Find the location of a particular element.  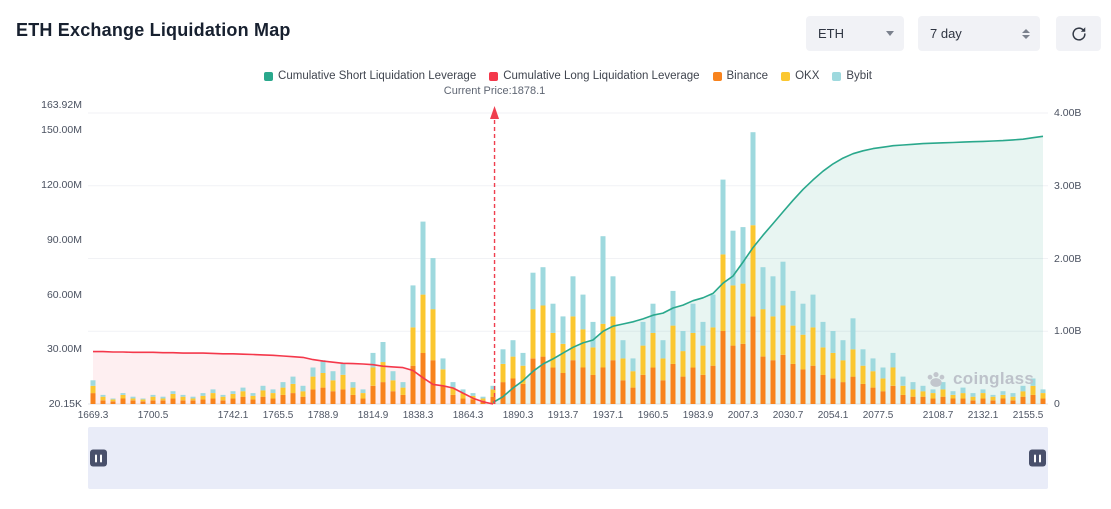

legend-item-cumulative-long-liquidation-leverage: Cumulative Long Liquidation Leverage is located at coordinates (594, 76).